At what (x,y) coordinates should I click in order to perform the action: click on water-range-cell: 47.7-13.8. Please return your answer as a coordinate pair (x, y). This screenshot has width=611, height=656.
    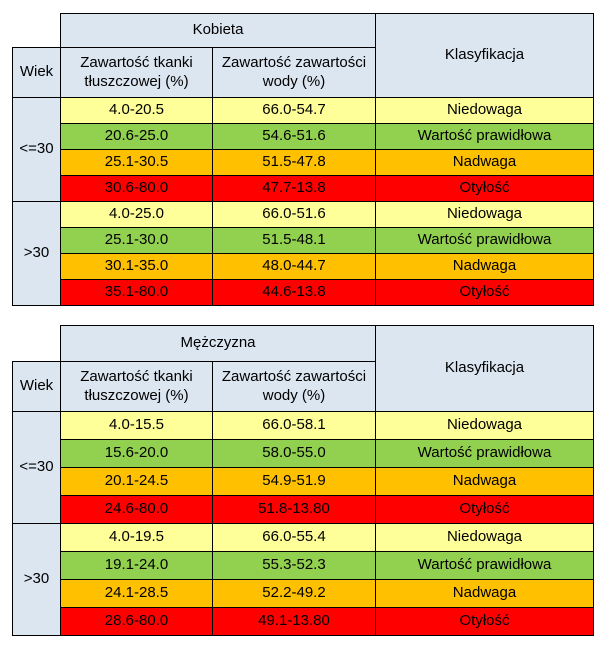
    Looking at the image, I should click on (294, 188).